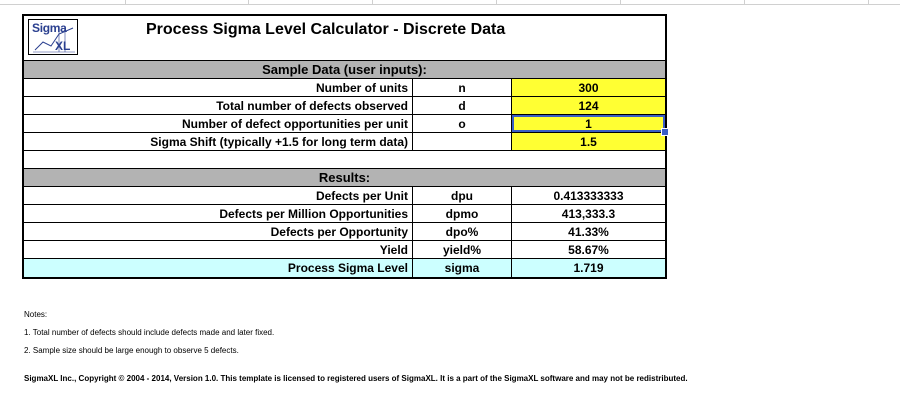 The image size is (900, 401). I want to click on logo-text-xl: XL, so click(63, 46).